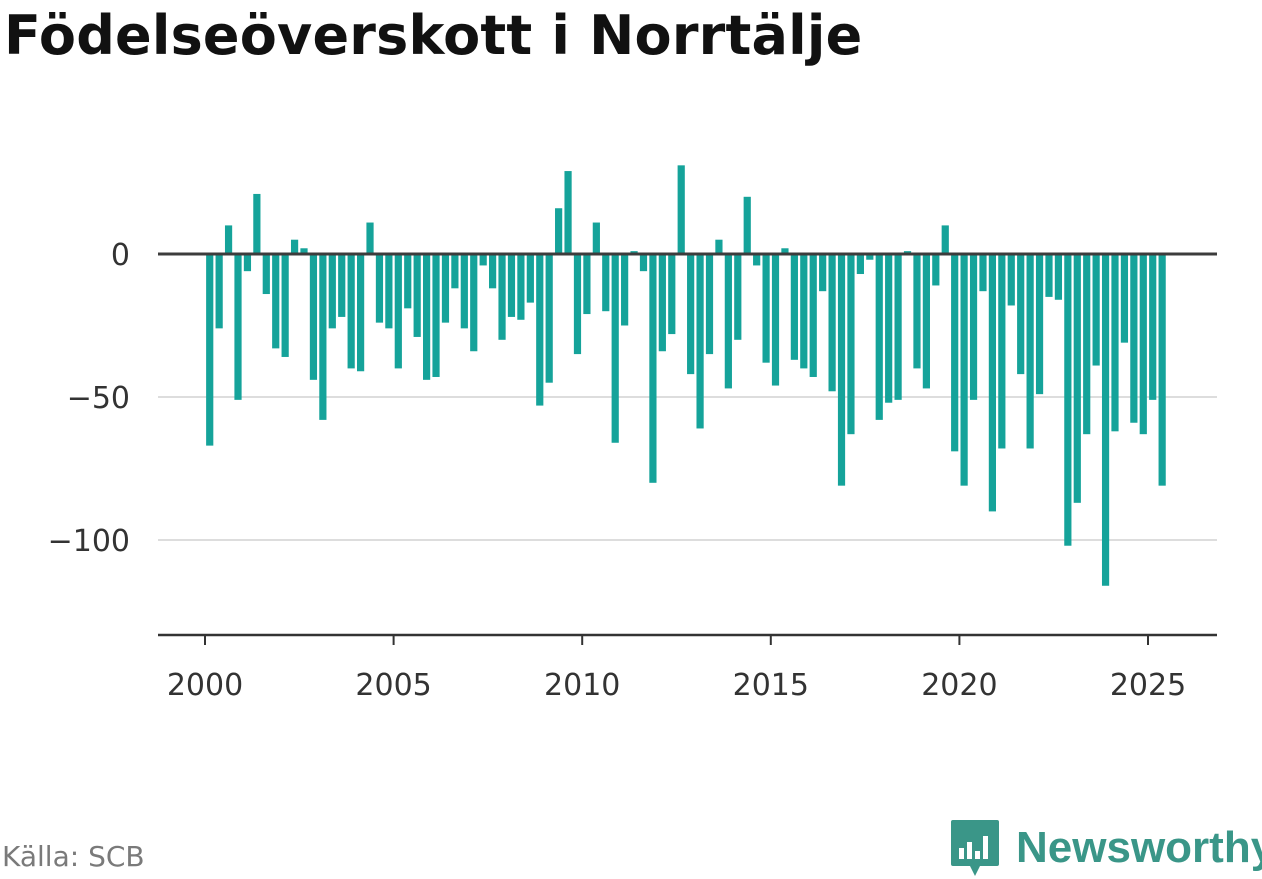  What do you see at coordinates (89, 541) in the screenshot?
I see `y-tick-label: −100` at bounding box center [89, 541].